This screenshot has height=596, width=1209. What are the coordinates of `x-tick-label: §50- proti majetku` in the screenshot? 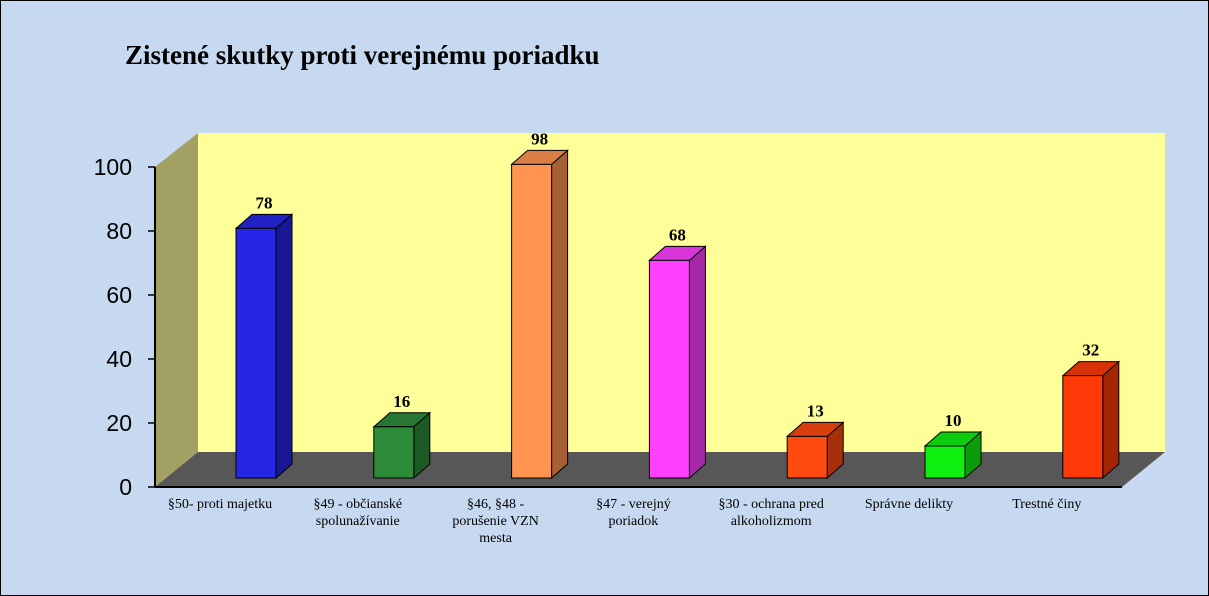 It's located at (220, 504).